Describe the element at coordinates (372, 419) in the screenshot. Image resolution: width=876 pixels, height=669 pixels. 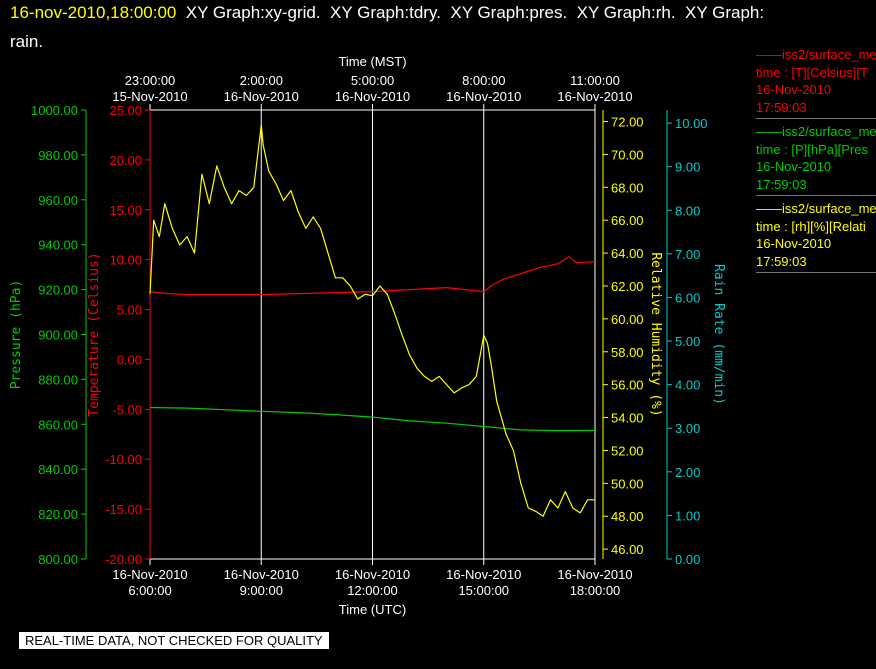
I see `pressure-series-line` at that location.